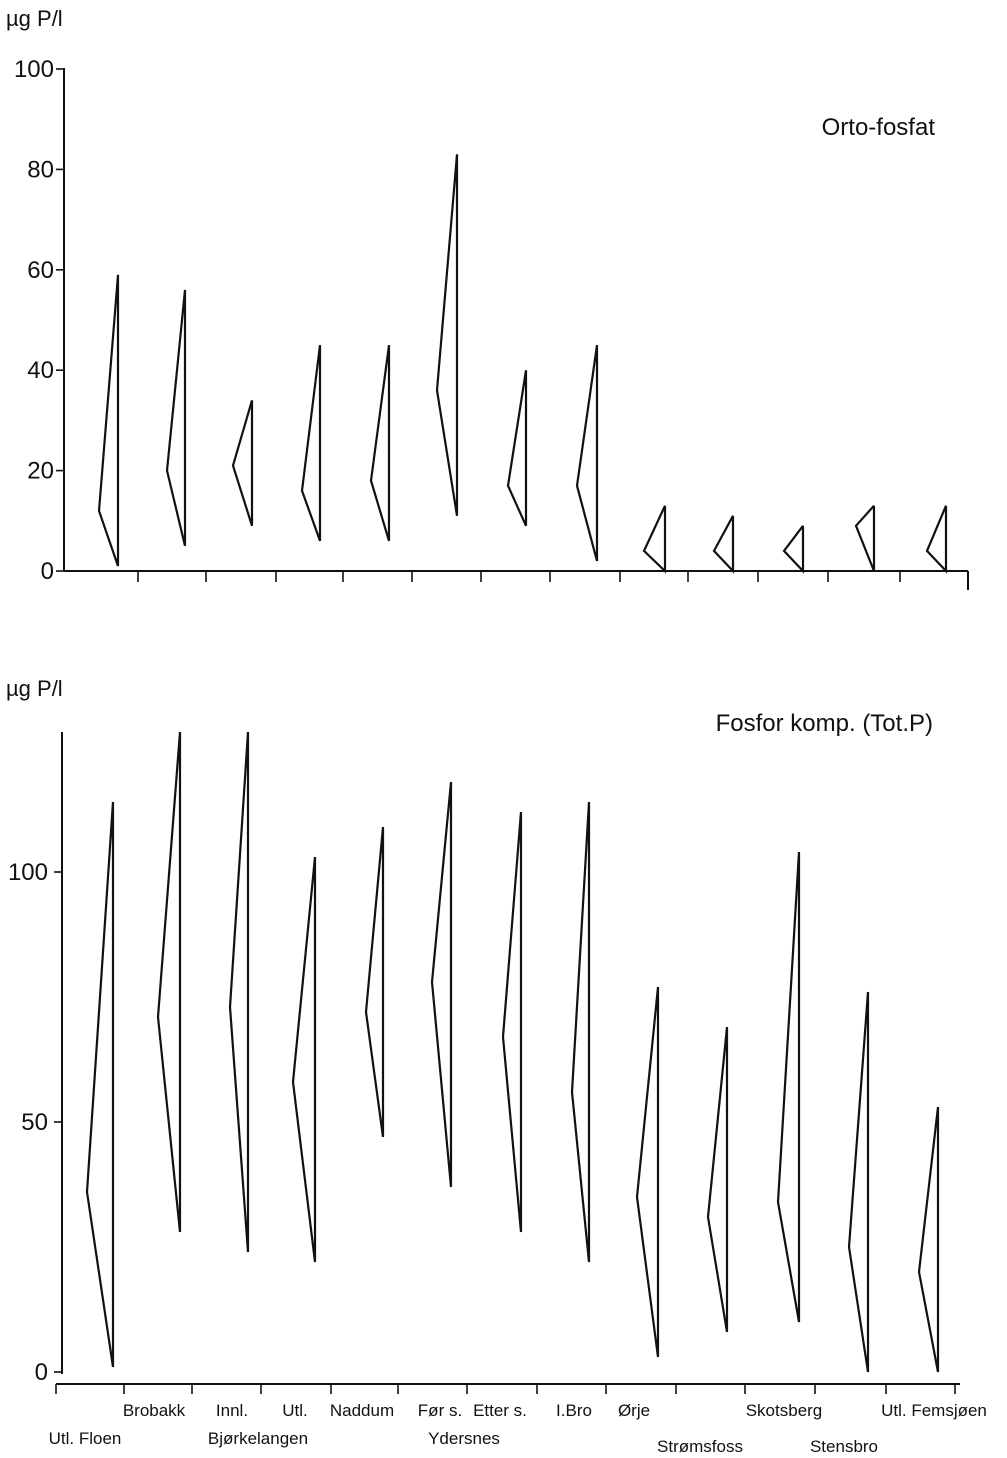 The width and height of the screenshot is (1007, 1458). I want to click on category-label: Stensbro, so click(844, 1446).